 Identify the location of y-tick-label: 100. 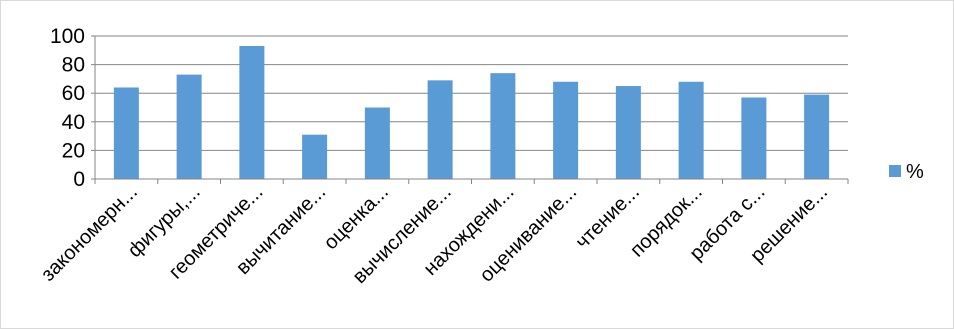
(67, 36).